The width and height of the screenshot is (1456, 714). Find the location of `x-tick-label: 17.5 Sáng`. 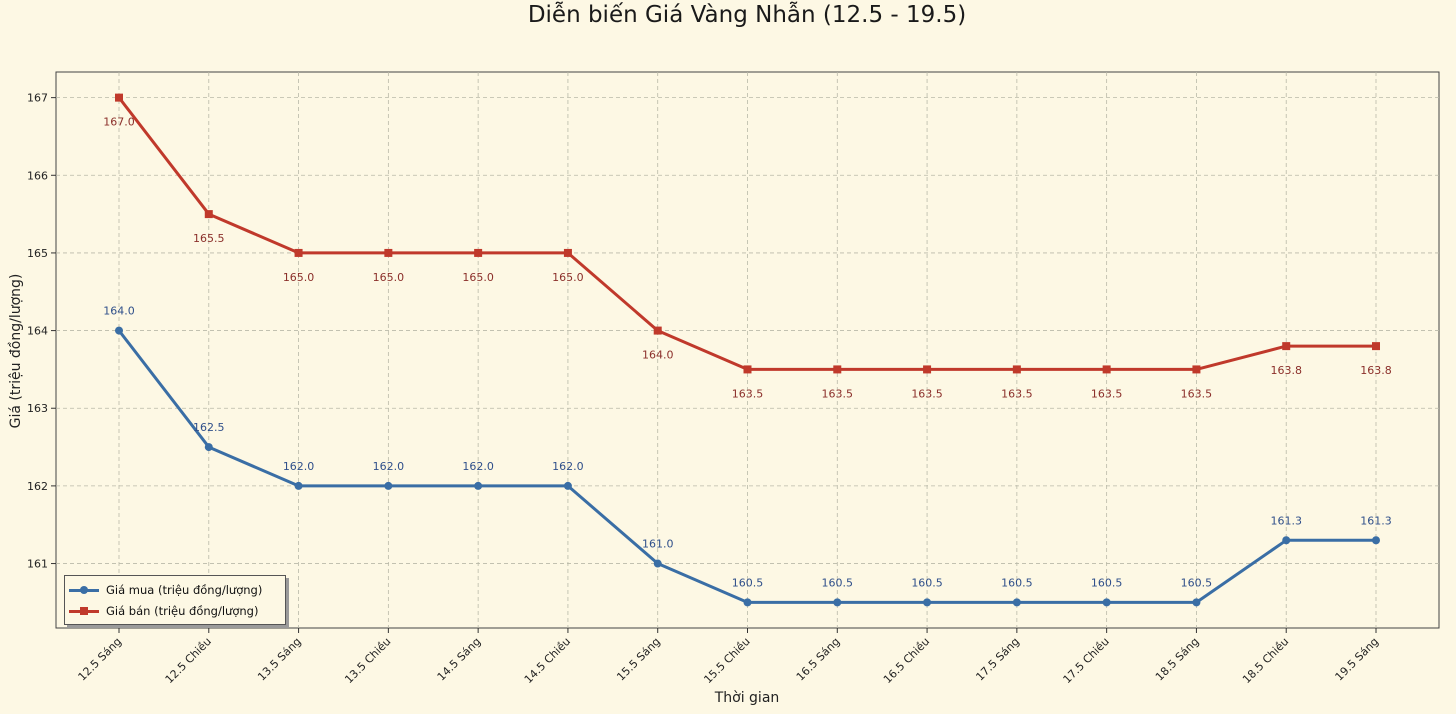

x-tick-label: 17.5 Sáng is located at coordinates (997, 659).